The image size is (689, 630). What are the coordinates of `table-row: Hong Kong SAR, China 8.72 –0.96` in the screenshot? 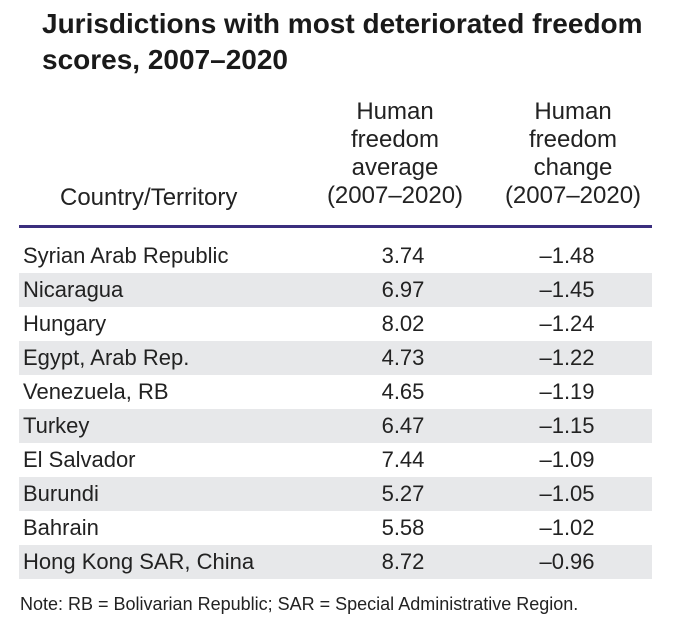 It's located at (335, 562).